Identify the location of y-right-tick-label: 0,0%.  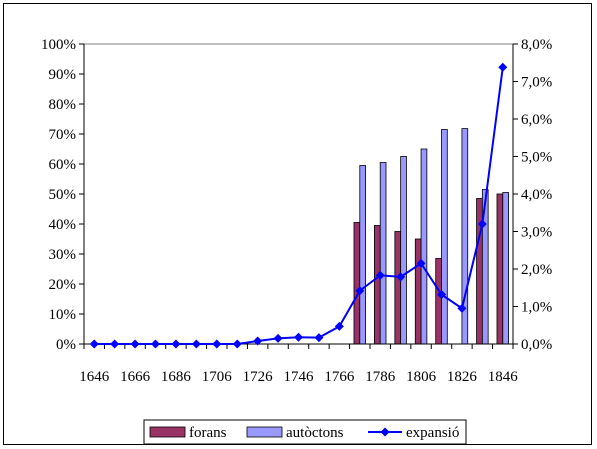
(536, 345).